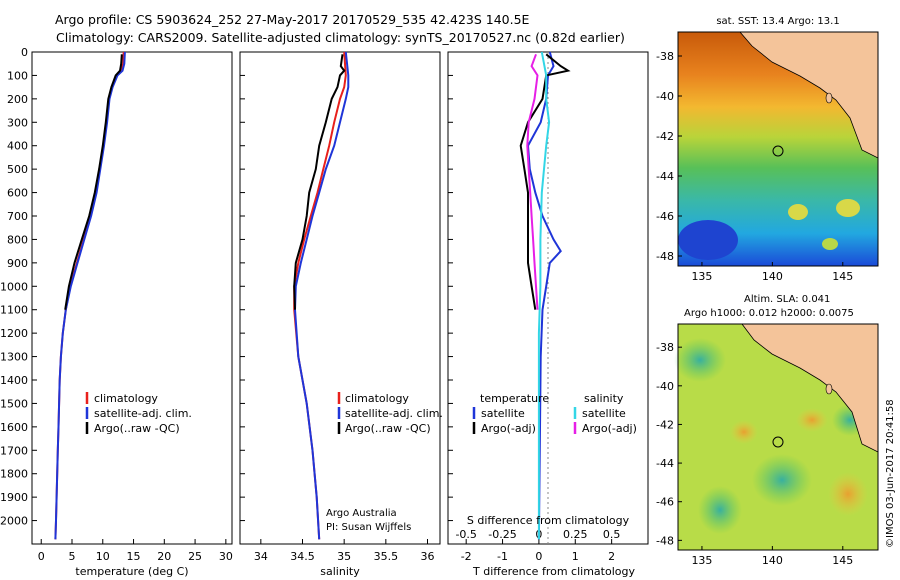 This screenshot has width=900, height=580. I want to click on y-tick-label: 100, so click(17, 75).